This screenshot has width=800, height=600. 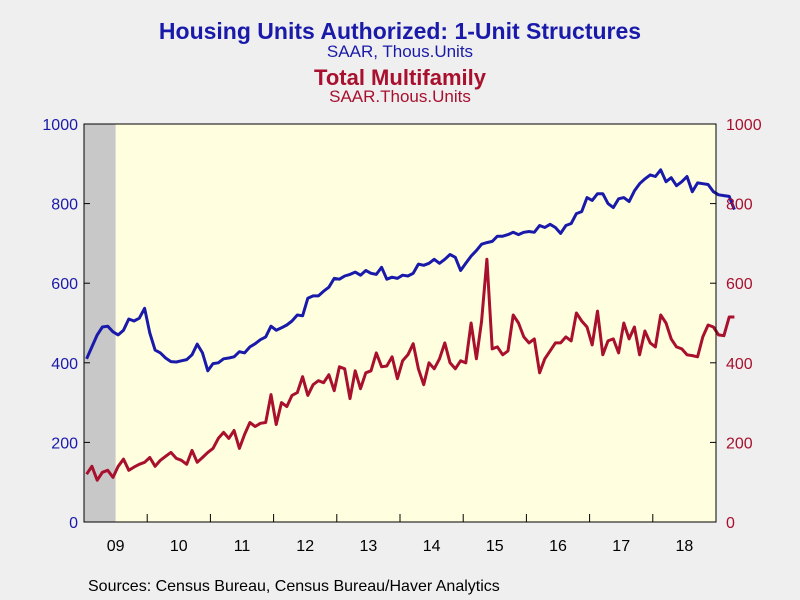 What do you see at coordinates (242, 546) in the screenshot?
I see `x-tick-label: 11` at bounding box center [242, 546].